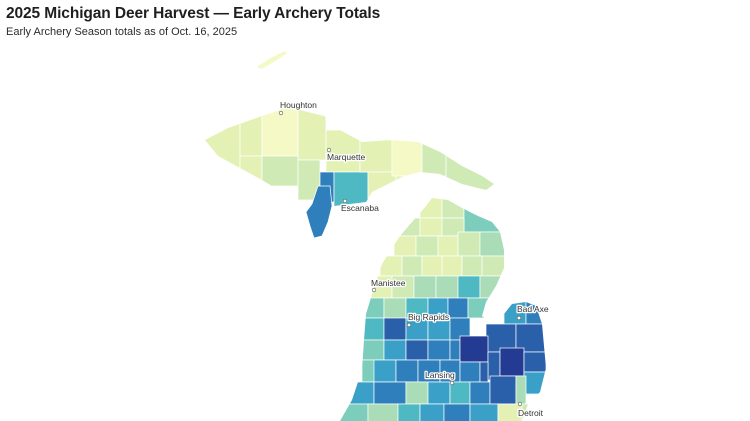 The height and width of the screenshot is (421, 750). I want to click on lower-peninsula, so click(443, 309).